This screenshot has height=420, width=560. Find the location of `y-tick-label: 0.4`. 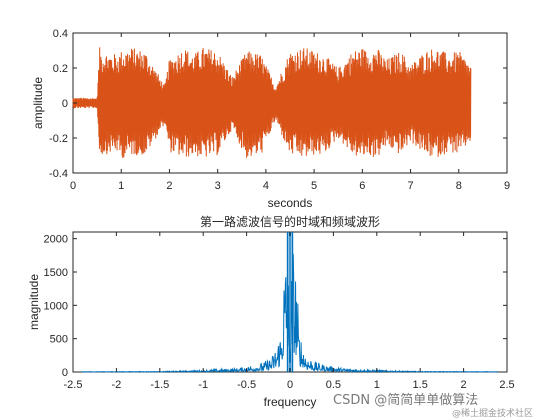

y-tick-label: 0.4 is located at coordinates (60, 34).